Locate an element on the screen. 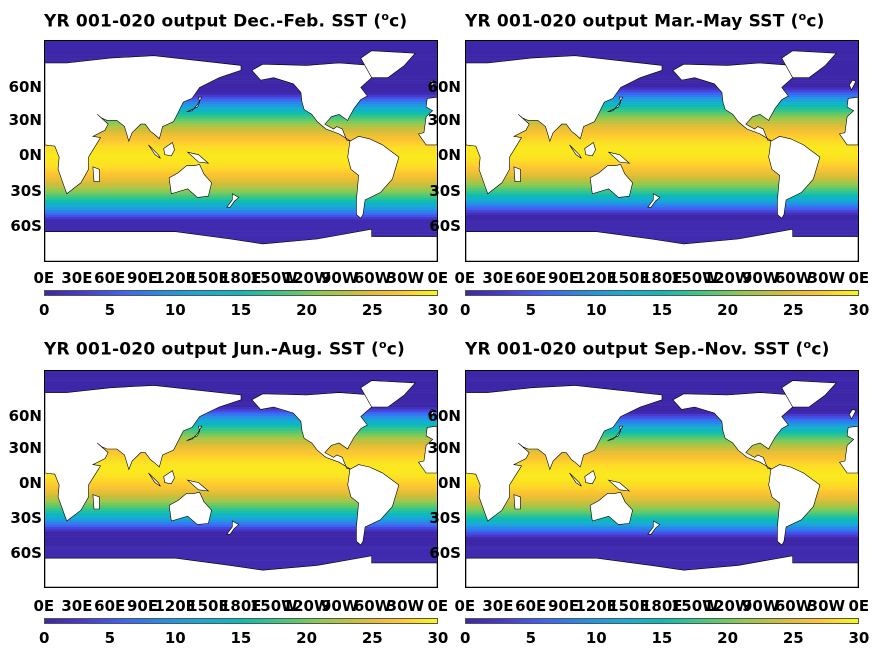 Image resolution: width=875 pixels, height=656 pixels. lon-tick-label: 120E is located at coordinates (175, 278).